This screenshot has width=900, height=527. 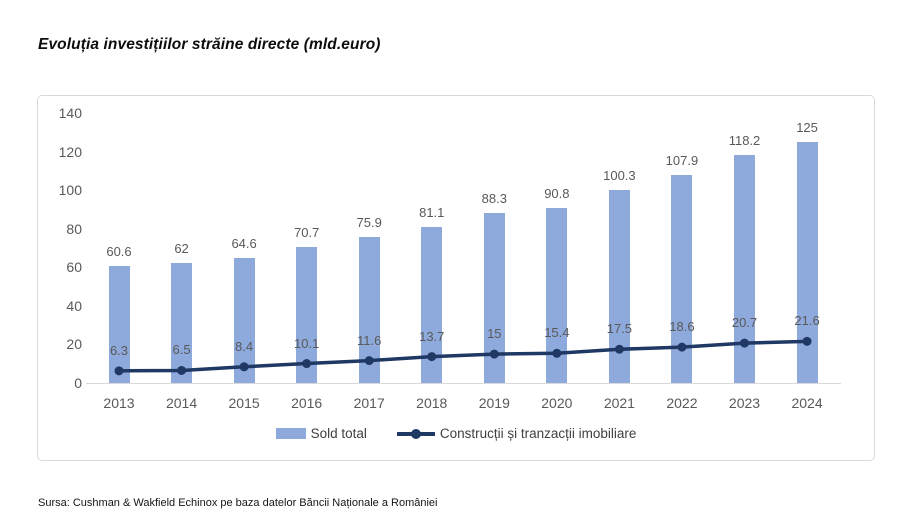 I want to click on x-axis-label-2022: 2022, so click(x=682, y=403).